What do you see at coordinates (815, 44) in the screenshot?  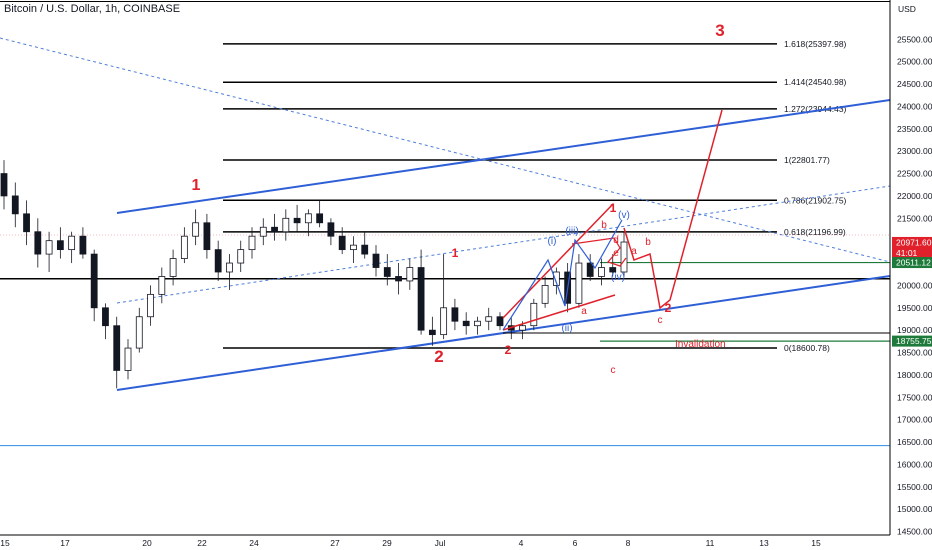 I see `fib-label: 1.618(25397.98)` at bounding box center [815, 44].